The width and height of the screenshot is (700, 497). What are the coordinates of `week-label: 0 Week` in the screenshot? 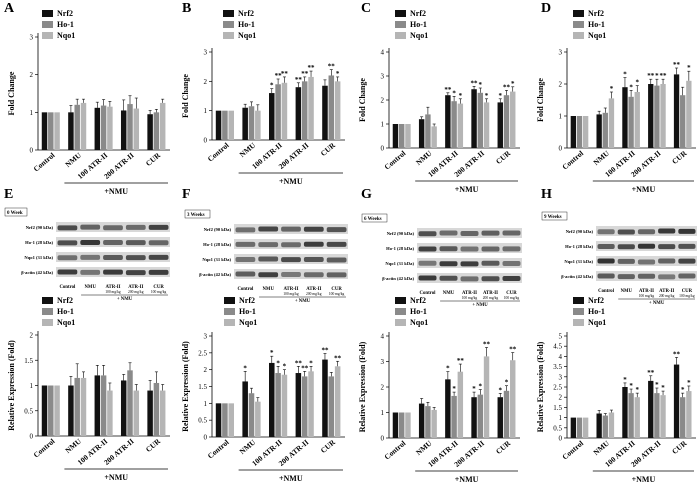 It's located at (15, 213).